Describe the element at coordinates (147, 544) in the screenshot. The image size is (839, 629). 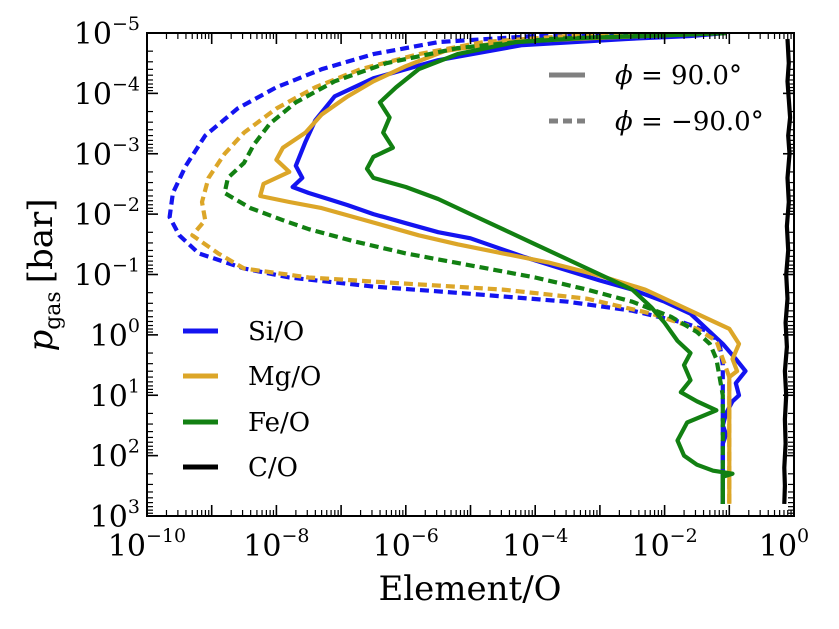
I see `x-tick-label: 10⁻¹⁰` at that location.